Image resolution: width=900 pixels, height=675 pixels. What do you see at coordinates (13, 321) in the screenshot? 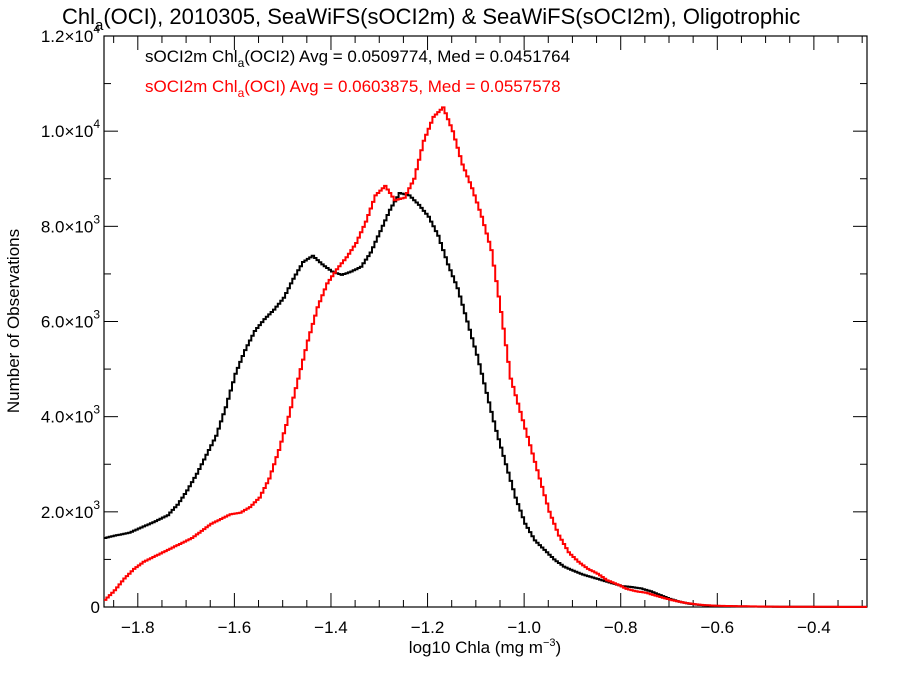
I see `y-axis-label: Number of Observations` at bounding box center [13, 321].